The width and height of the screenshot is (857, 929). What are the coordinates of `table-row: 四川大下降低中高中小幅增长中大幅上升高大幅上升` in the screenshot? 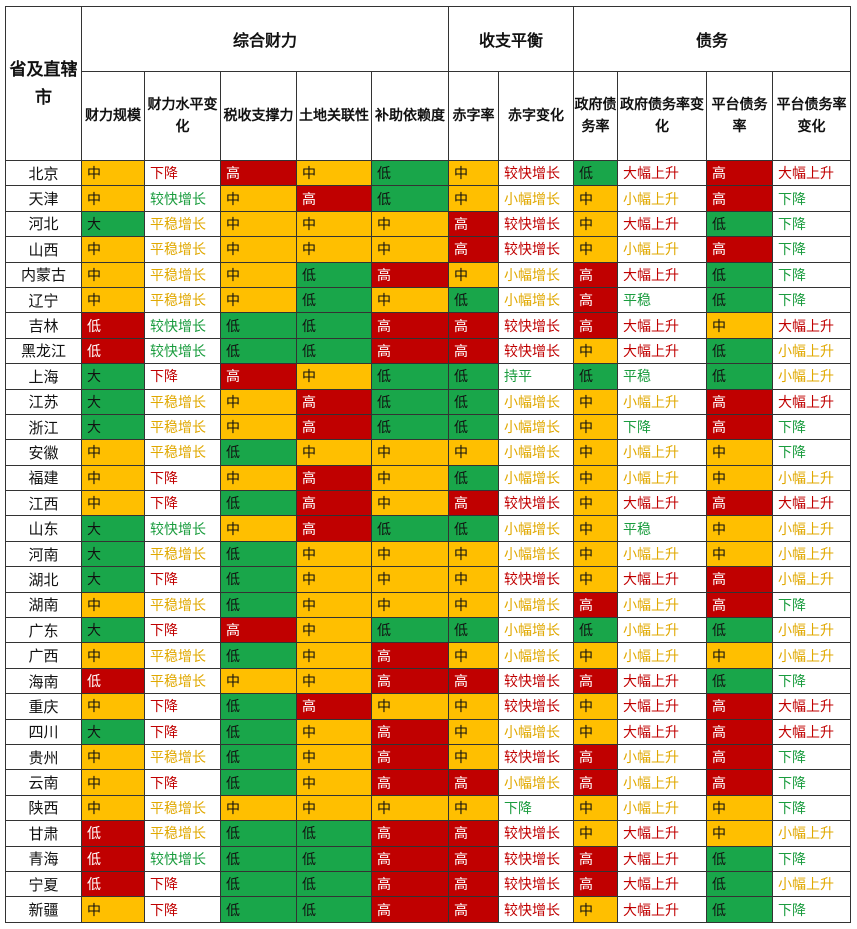 It's located at (428, 731).